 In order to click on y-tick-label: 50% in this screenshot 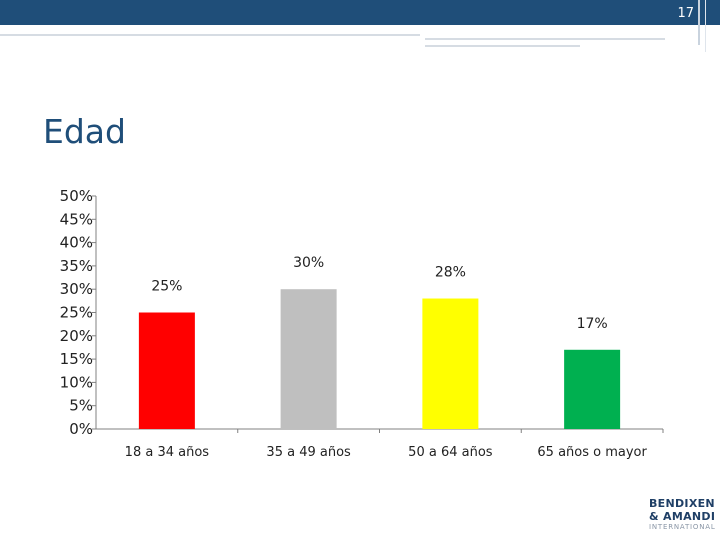, I will do `click(76, 196)`.